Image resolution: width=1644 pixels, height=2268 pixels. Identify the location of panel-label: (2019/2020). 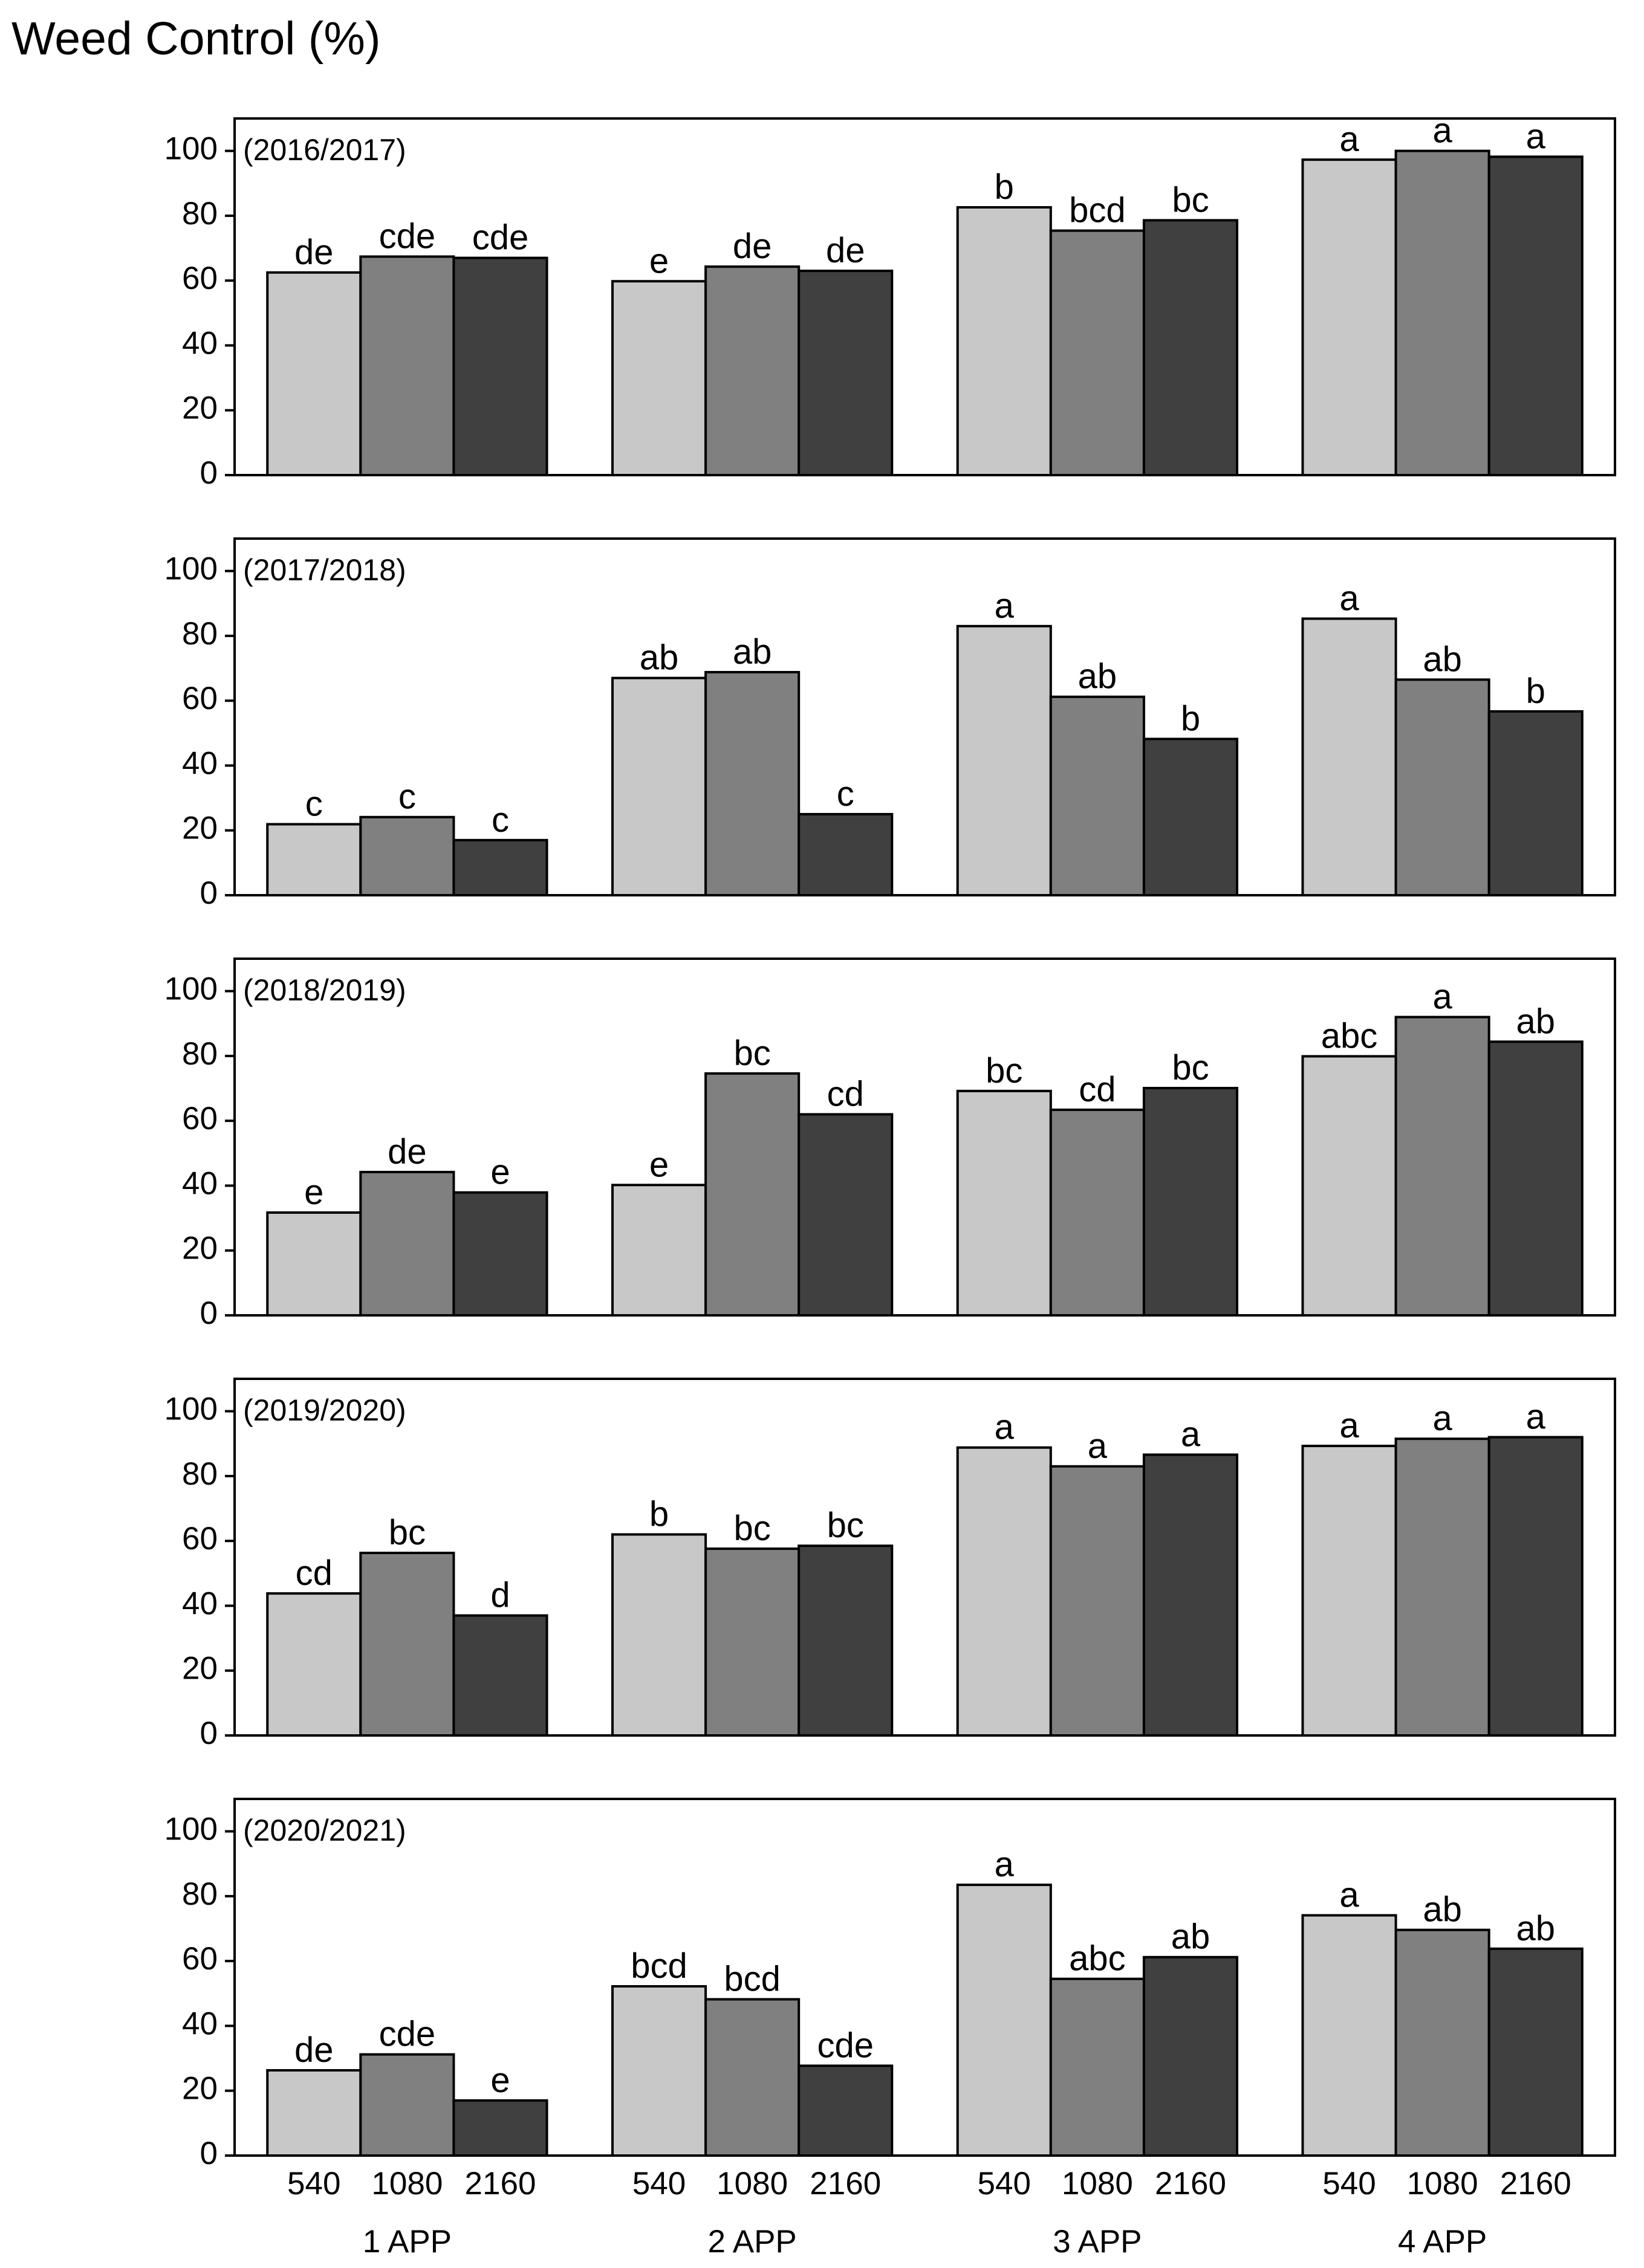
(324, 1410).